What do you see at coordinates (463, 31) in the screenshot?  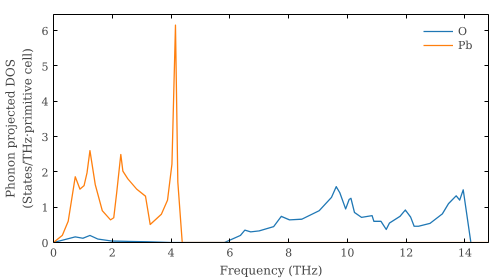 I see `legend-label: O` at bounding box center [463, 31].